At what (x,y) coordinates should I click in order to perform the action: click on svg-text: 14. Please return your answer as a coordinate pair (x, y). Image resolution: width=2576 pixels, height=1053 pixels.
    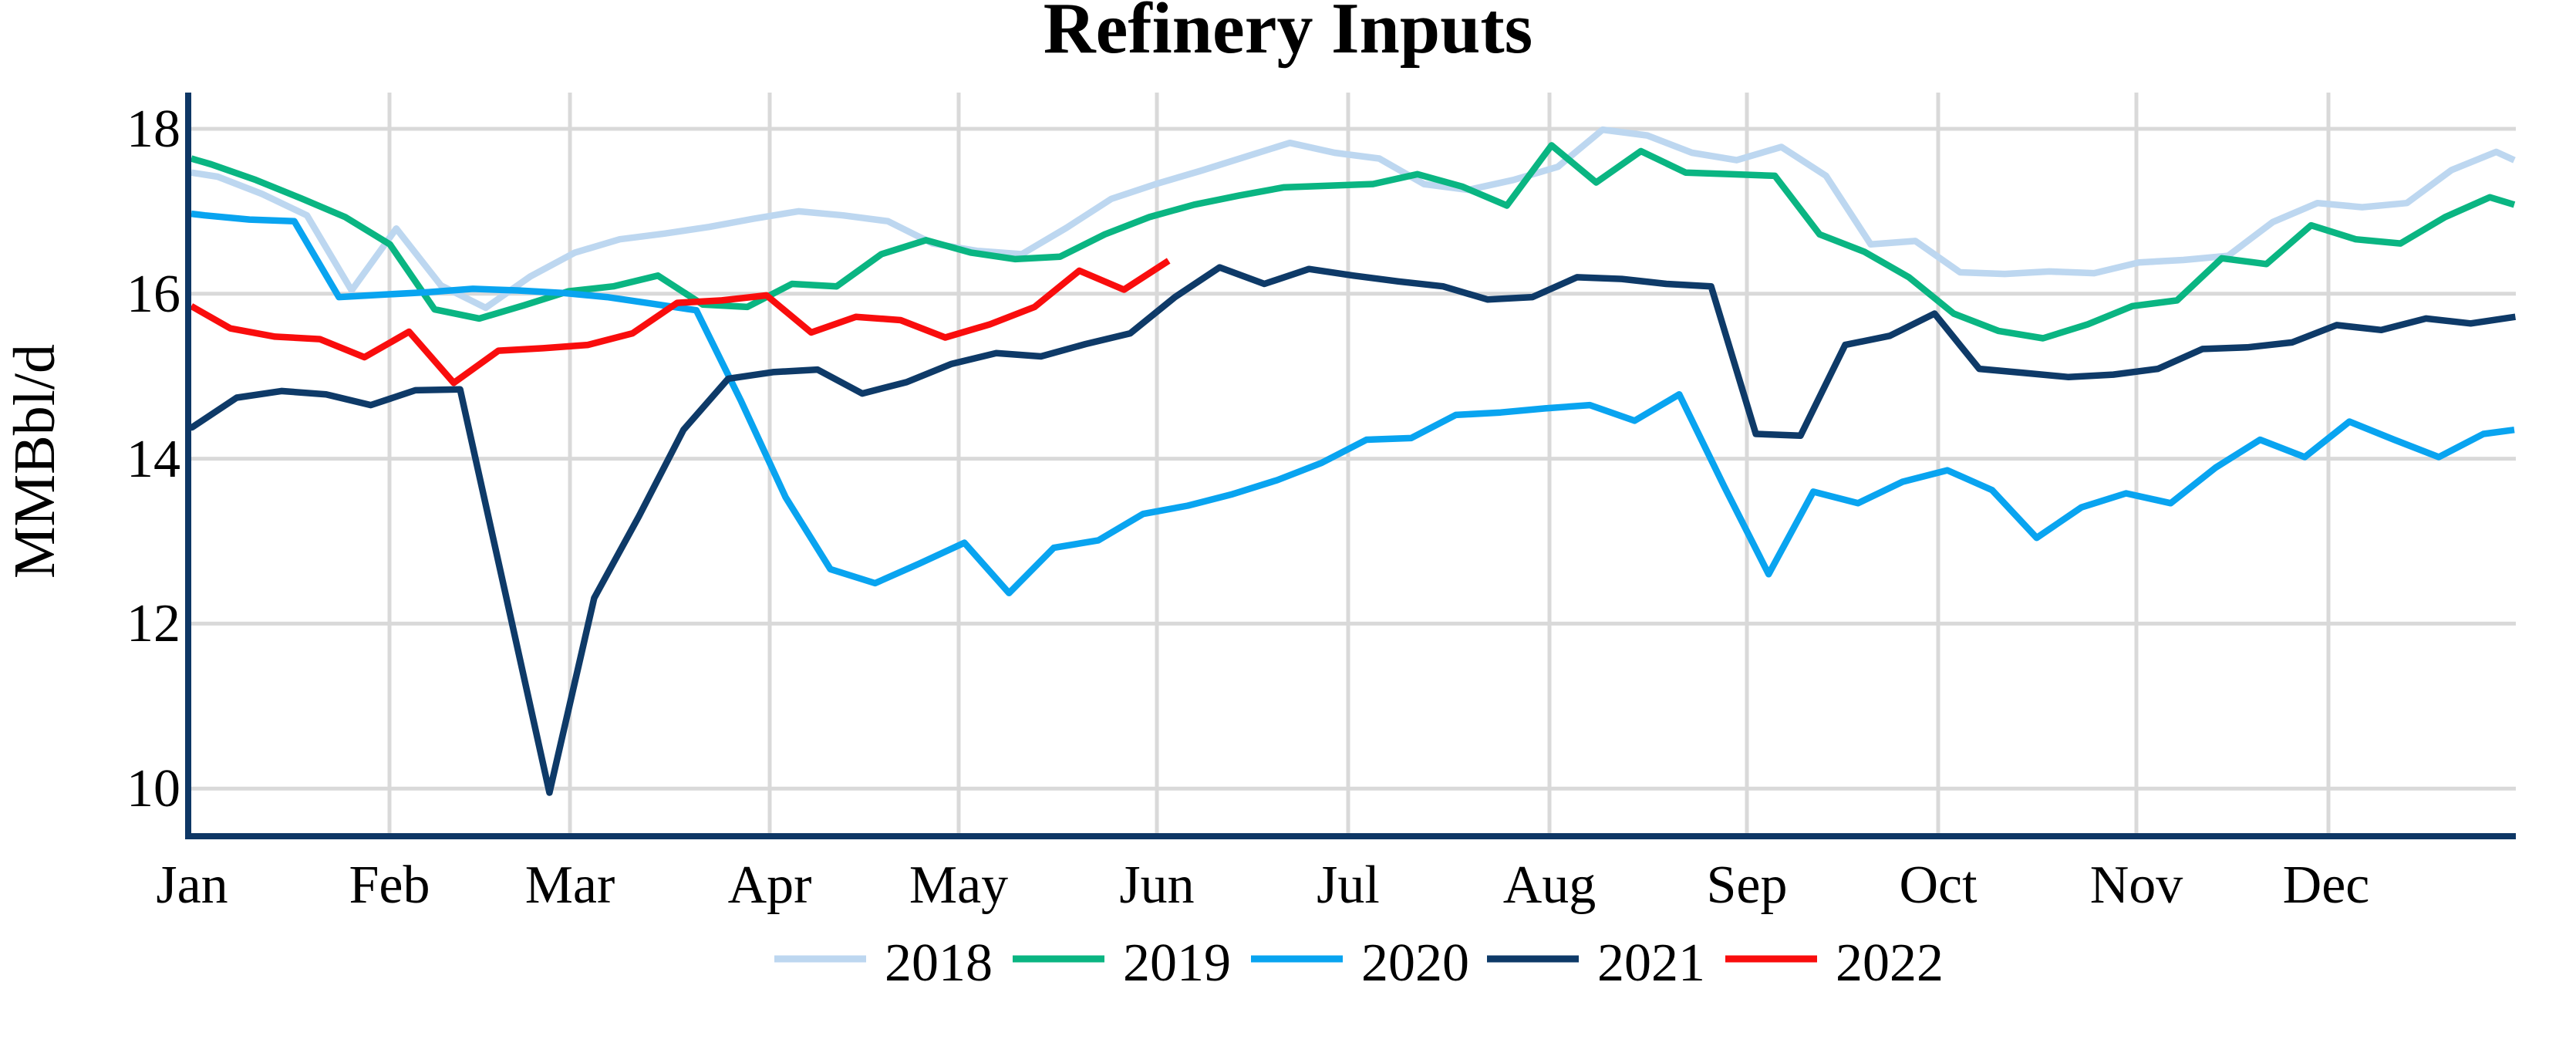
    Looking at the image, I should click on (153, 459).